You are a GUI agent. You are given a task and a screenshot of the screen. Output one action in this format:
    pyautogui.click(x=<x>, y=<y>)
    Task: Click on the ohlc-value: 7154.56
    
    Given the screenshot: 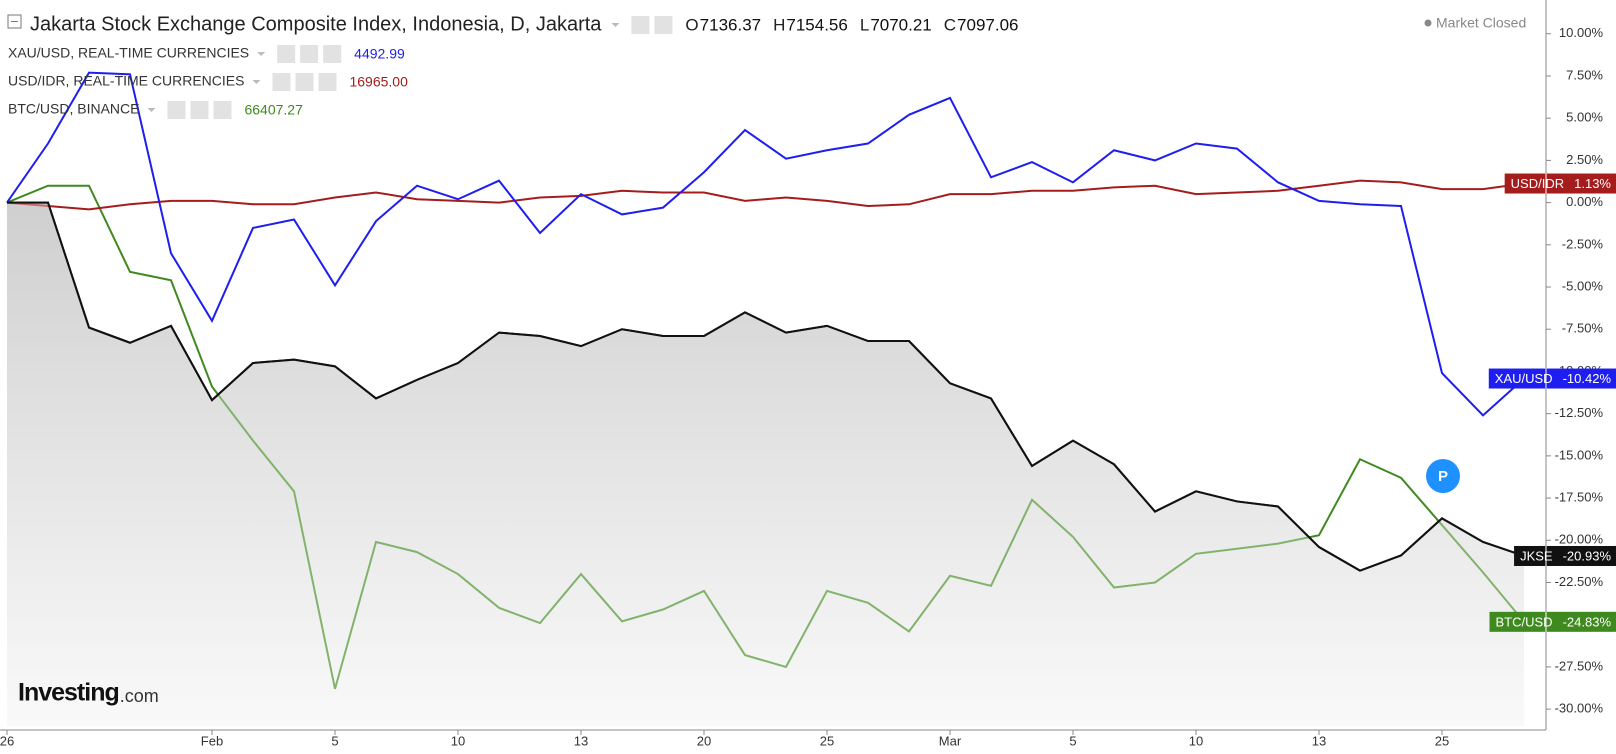 What is the action you would take?
    pyautogui.click(x=816, y=24)
    